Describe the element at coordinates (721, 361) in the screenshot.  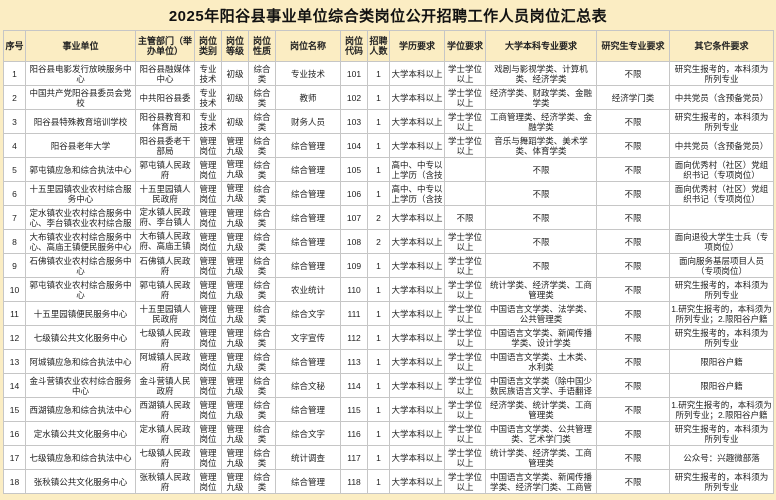
I see `table-cell: 限阳谷户籍` at that location.